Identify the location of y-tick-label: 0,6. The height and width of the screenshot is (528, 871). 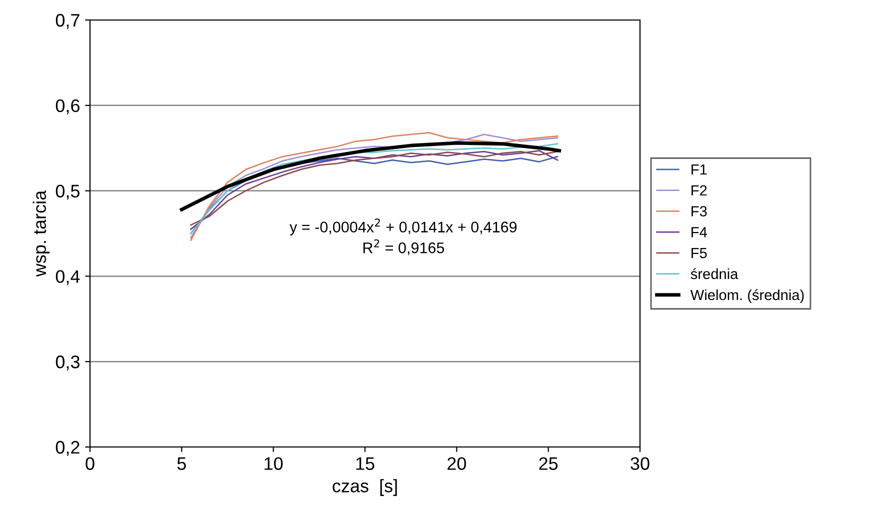
(68, 106).